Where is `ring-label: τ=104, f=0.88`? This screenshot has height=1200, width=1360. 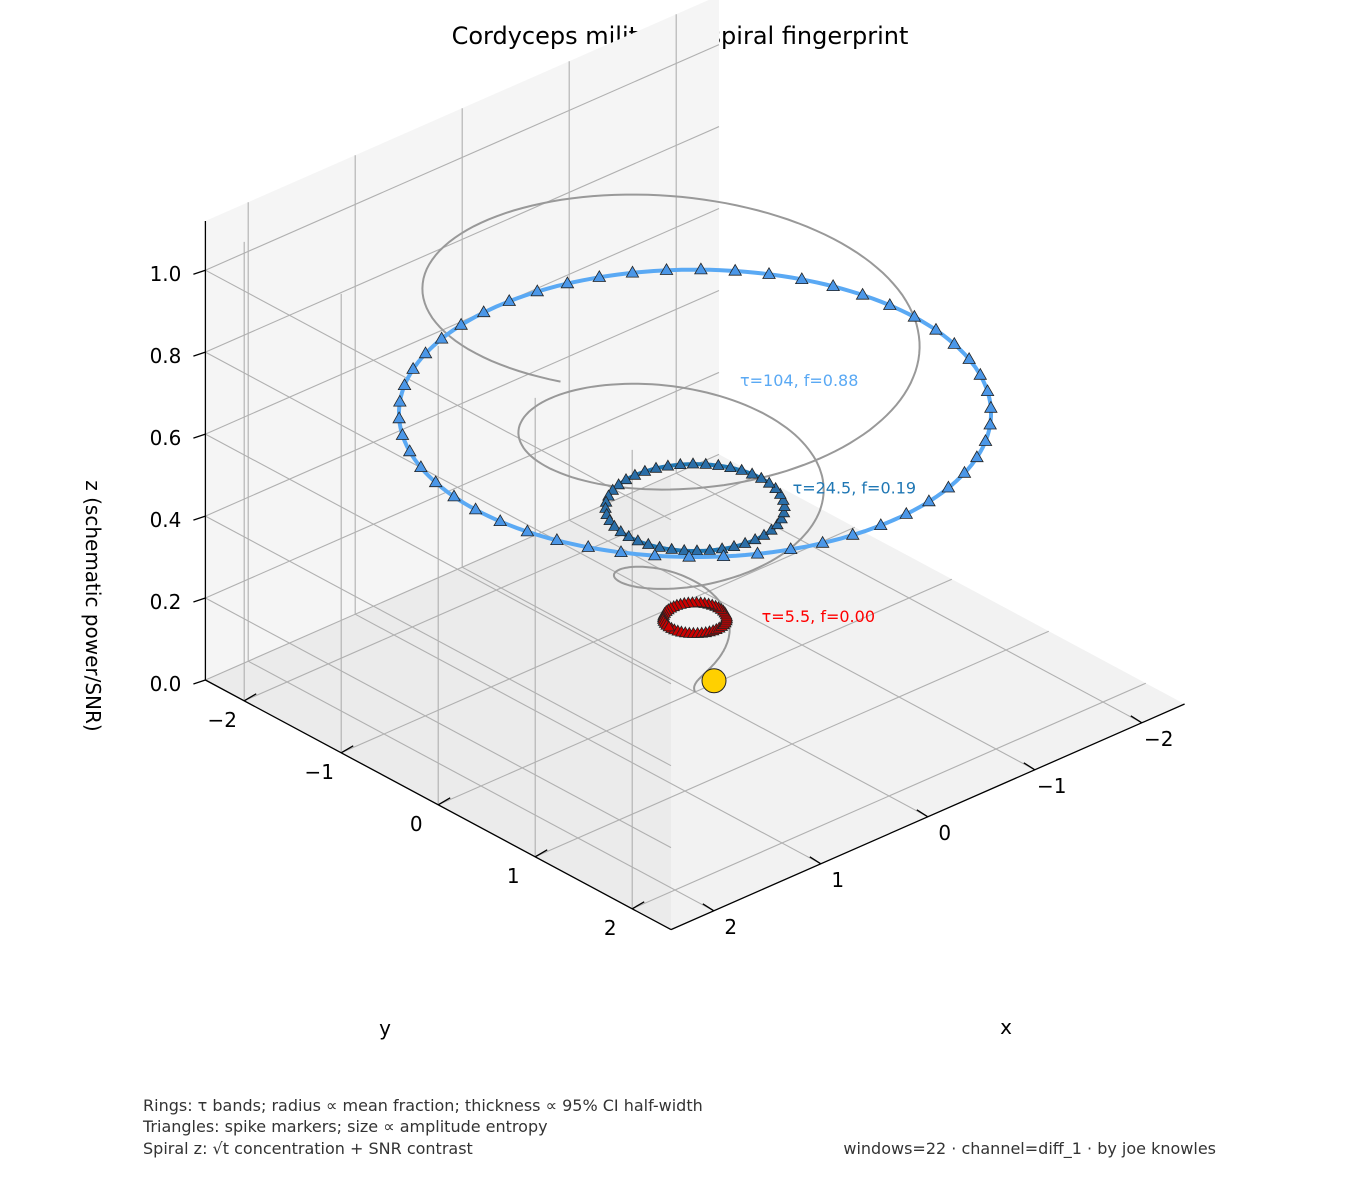 ring-label: τ=104, f=0.88 is located at coordinates (799, 380).